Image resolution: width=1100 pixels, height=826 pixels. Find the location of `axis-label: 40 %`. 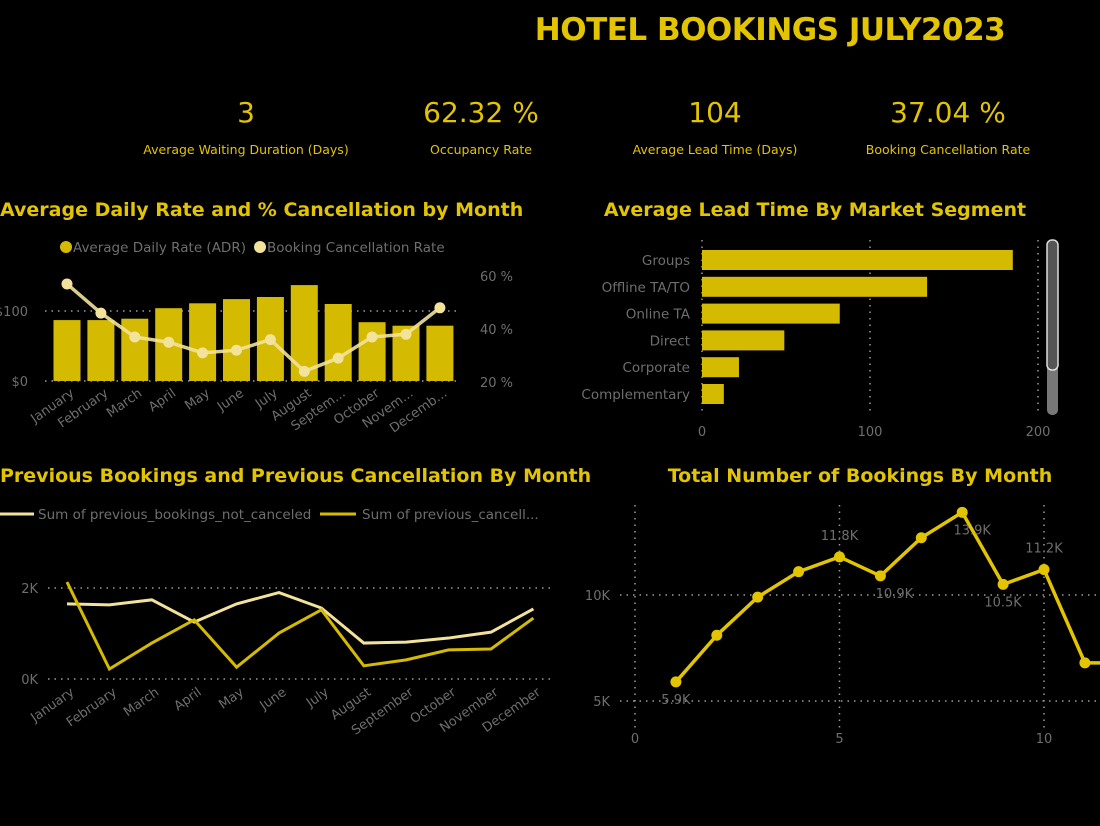

axis-label: 40 % is located at coordinates (496, 330).